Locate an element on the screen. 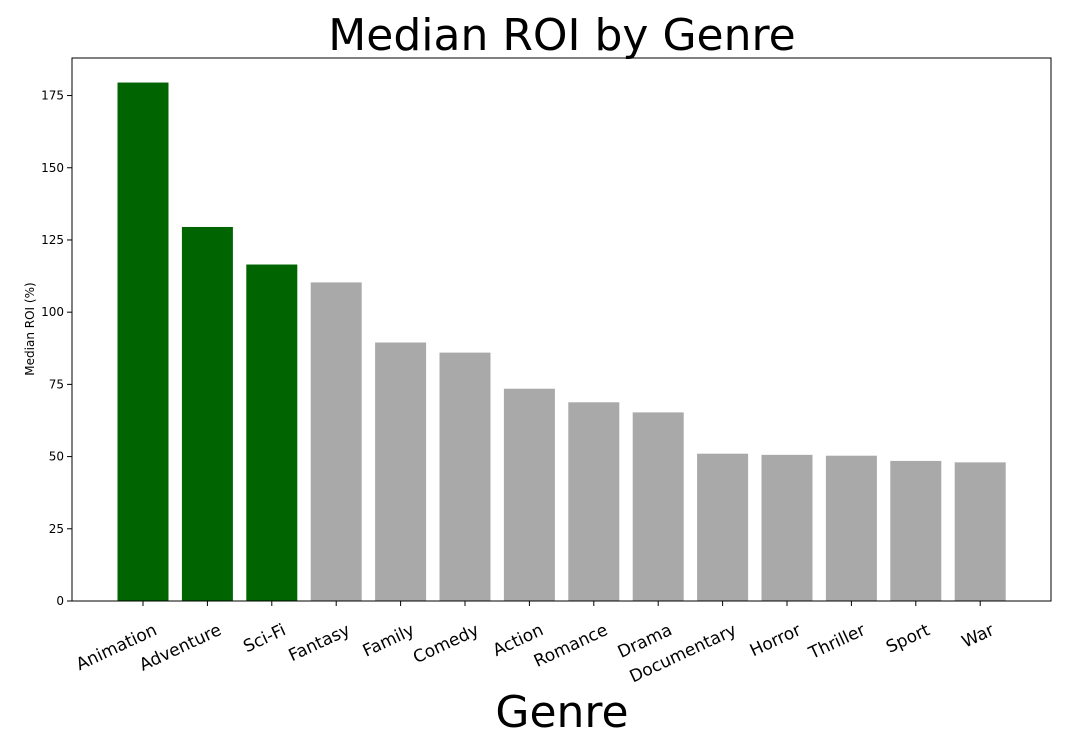 This screenshot has height=743, width=1091. bar-sci-fi is located at coordinates (272, 432).